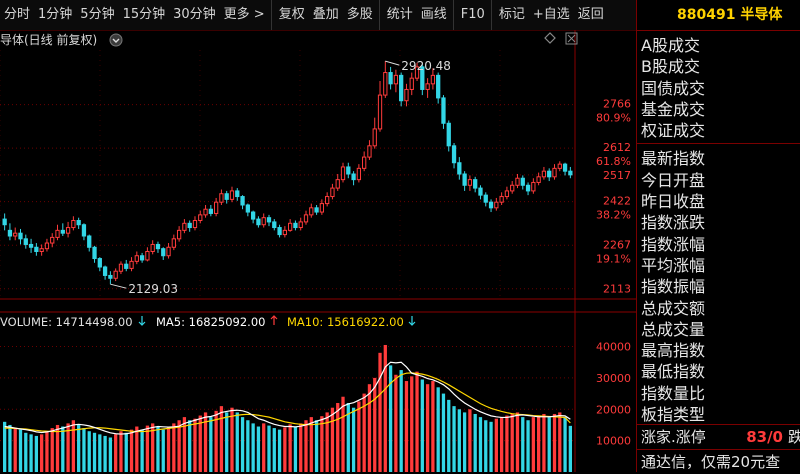  Describe the element at coordinates (718, 436) in the screenshot. I see `limit-row: 涨家.涨停 83/0 跌` at that location.